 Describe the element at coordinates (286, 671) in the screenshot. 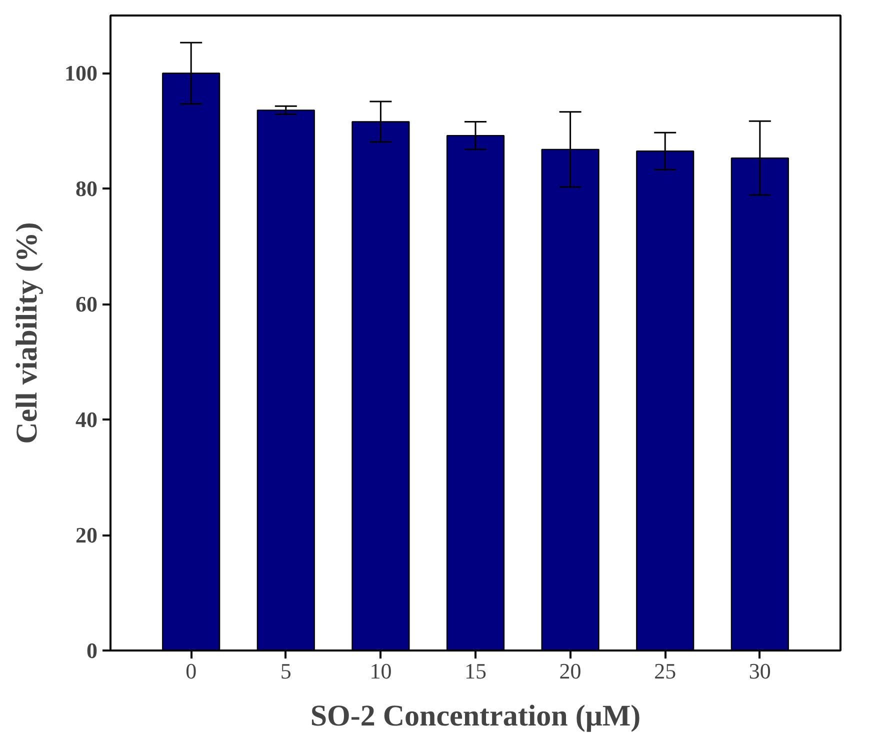

I see `x-tick-label: 5` at that location.